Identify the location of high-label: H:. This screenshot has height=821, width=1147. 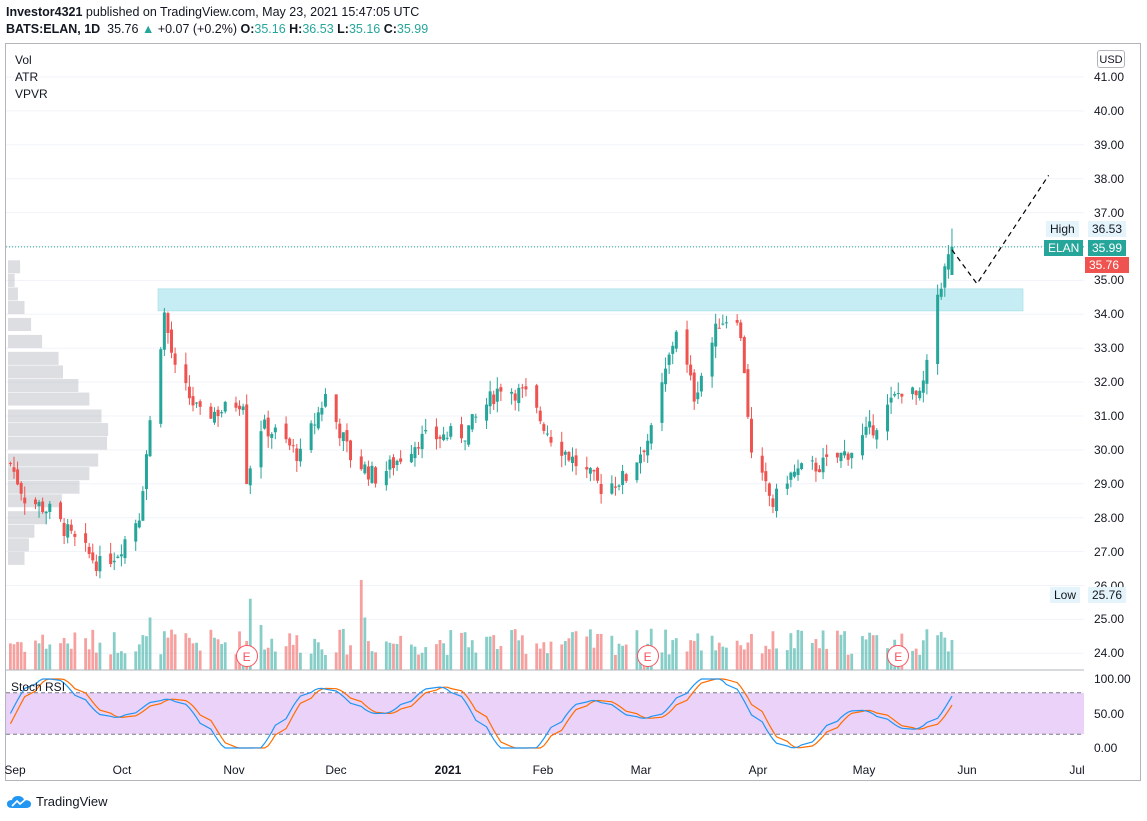
(296, 29).